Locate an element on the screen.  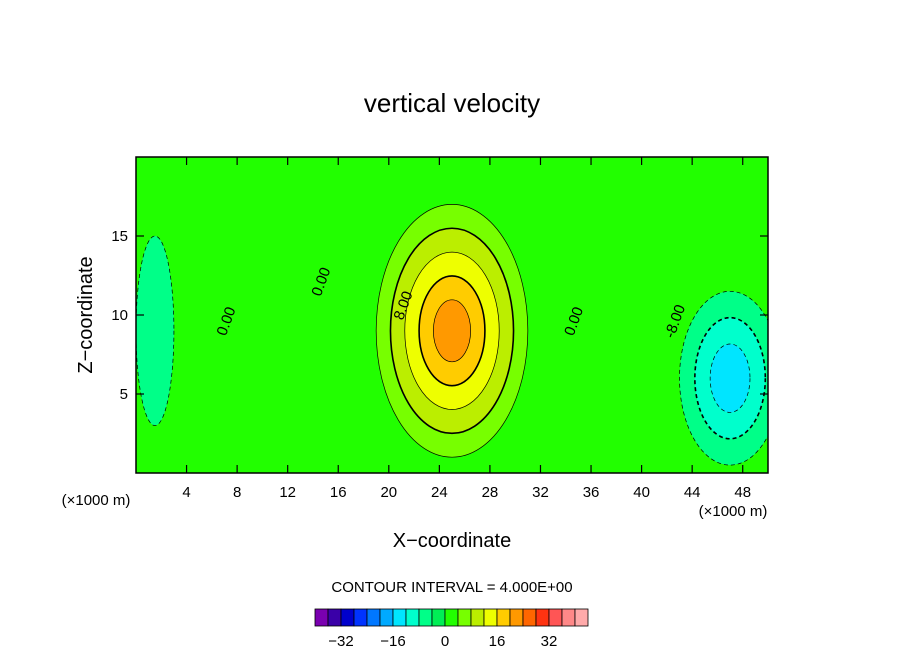
y-tick-label: 5 is located at coordinates (124, 394).